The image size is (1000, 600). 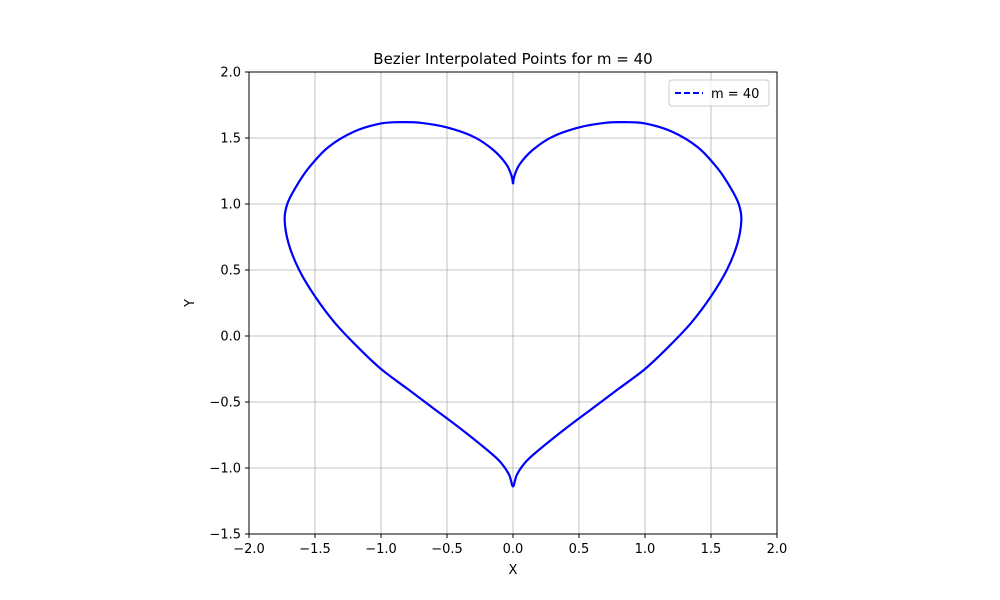 I want to click on y-tick-label: 0.5, so click(x=230, y=271).